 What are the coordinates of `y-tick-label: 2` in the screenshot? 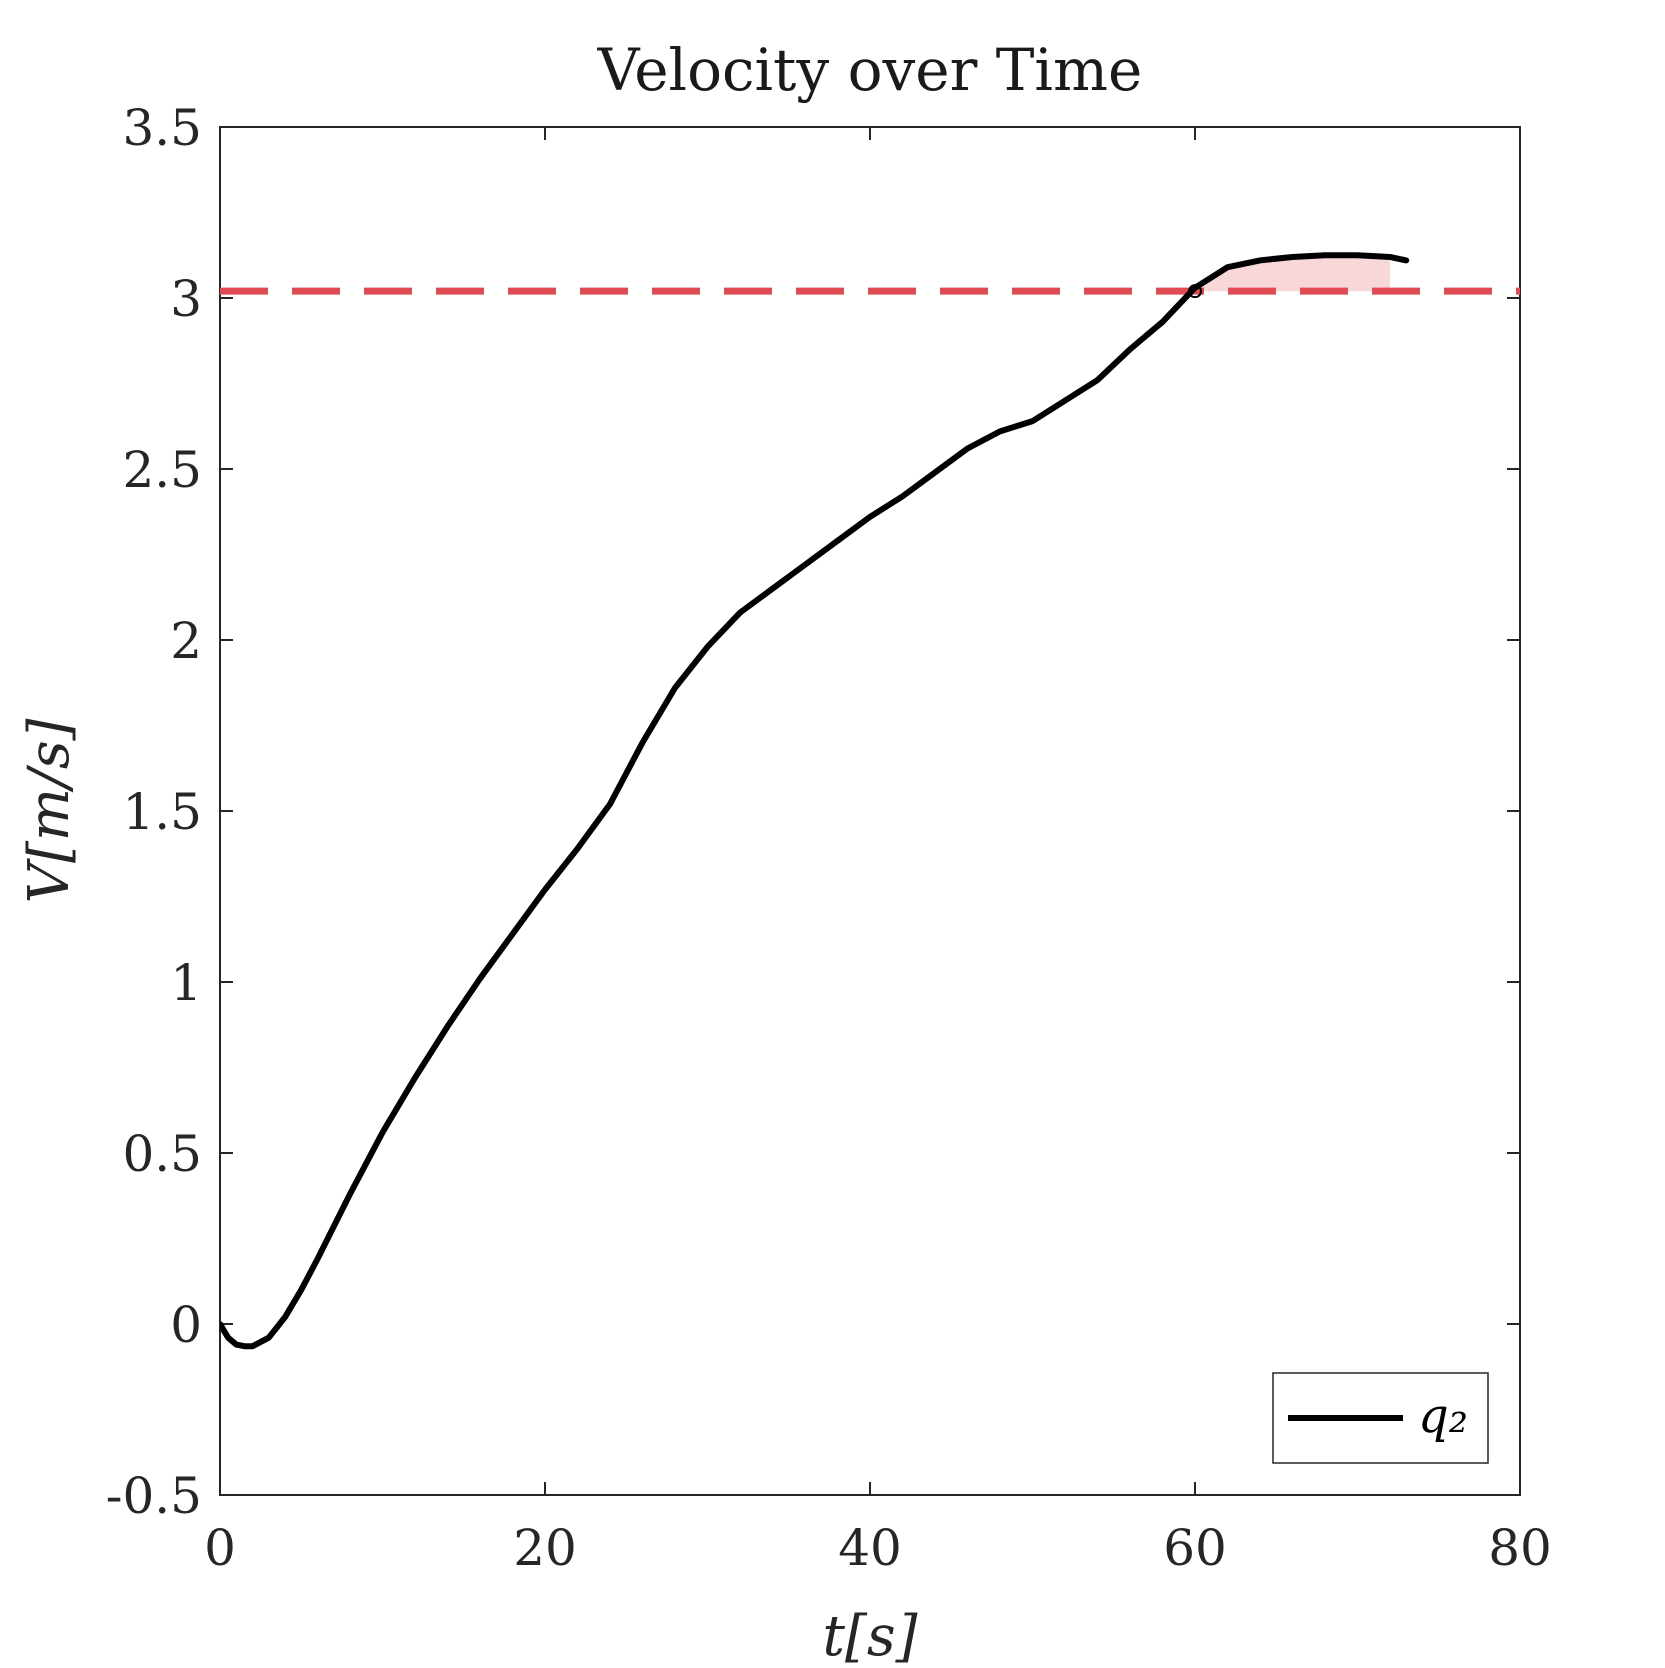 It's located at (186, 641).